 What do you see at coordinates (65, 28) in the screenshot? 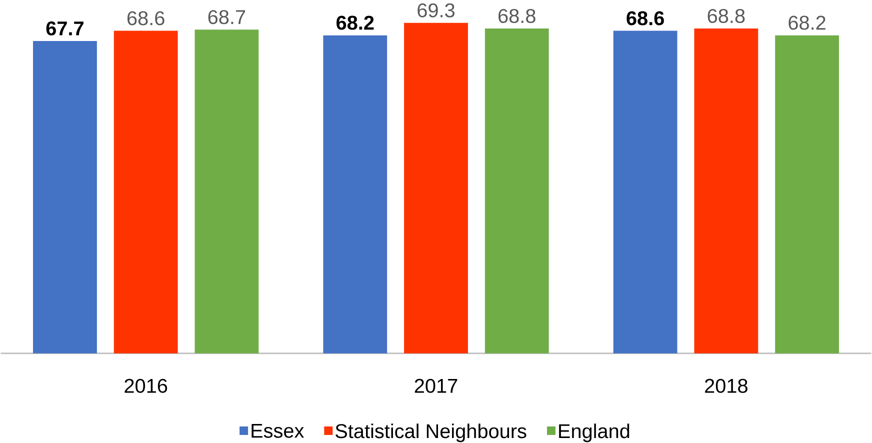
I see `data-label: 67.7` at bounding box center [65, 28].